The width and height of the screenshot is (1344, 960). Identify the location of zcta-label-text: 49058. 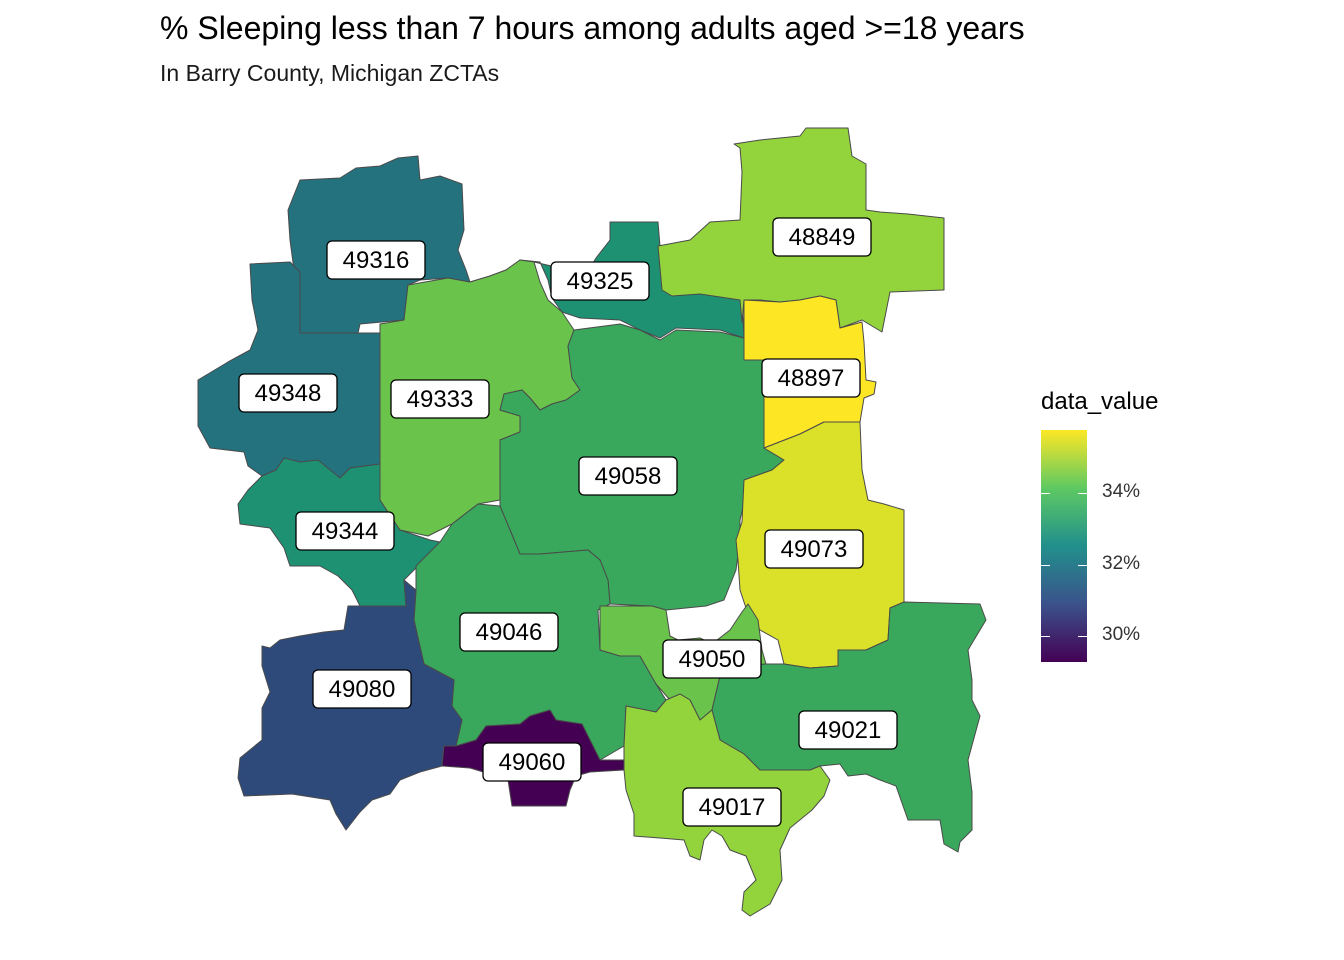
(628, 476).